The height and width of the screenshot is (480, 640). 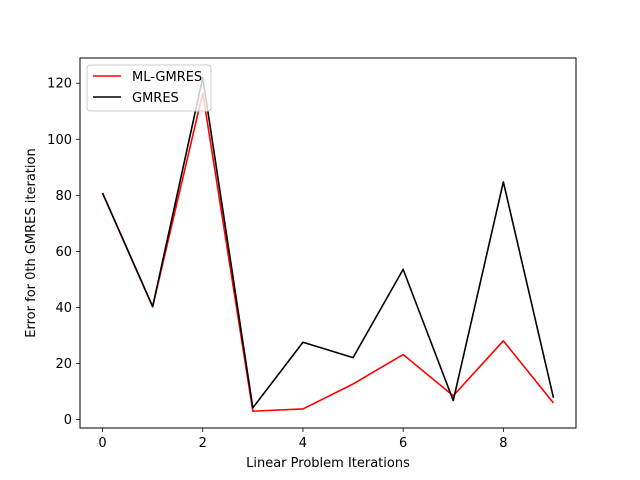 What do you see at coordinates (59, 84) in the screenshot?
I see `y-tick-label: 120` at bounding box center [59, 84].